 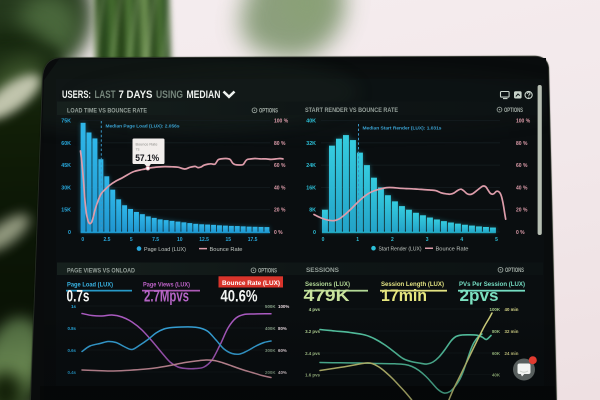 What do you see at coordinates (270, 306) in the screenshot?
I see `svg-text: 500K` at bounding box center [270, 306].